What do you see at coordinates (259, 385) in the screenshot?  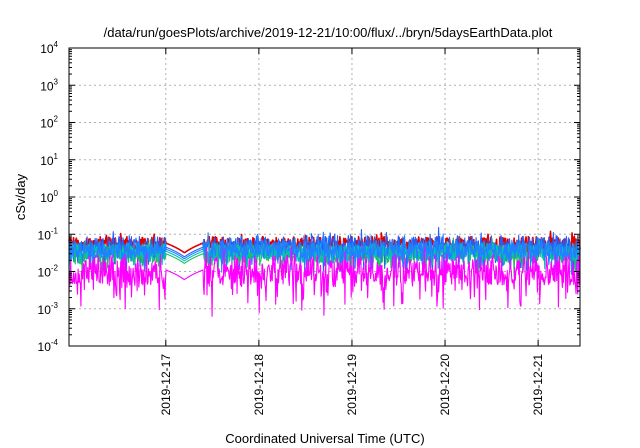 I see `x-tick-label: 2019-12-18` at bounding box center [259, 385].